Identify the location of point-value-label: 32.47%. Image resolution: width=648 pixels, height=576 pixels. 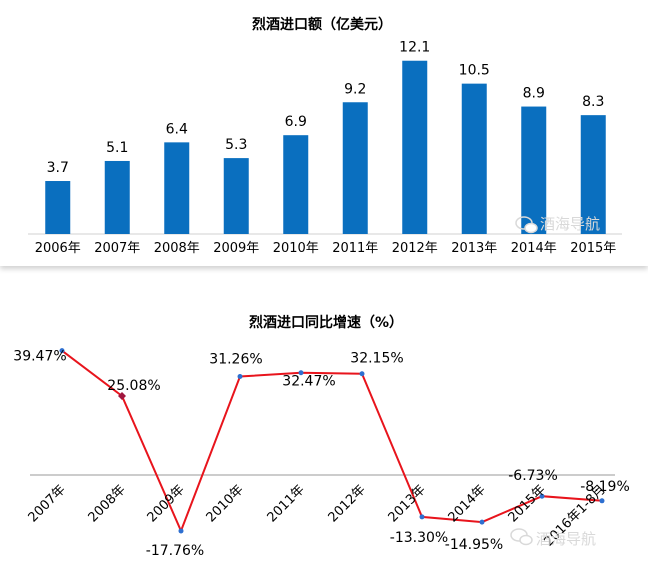
(308, 382).